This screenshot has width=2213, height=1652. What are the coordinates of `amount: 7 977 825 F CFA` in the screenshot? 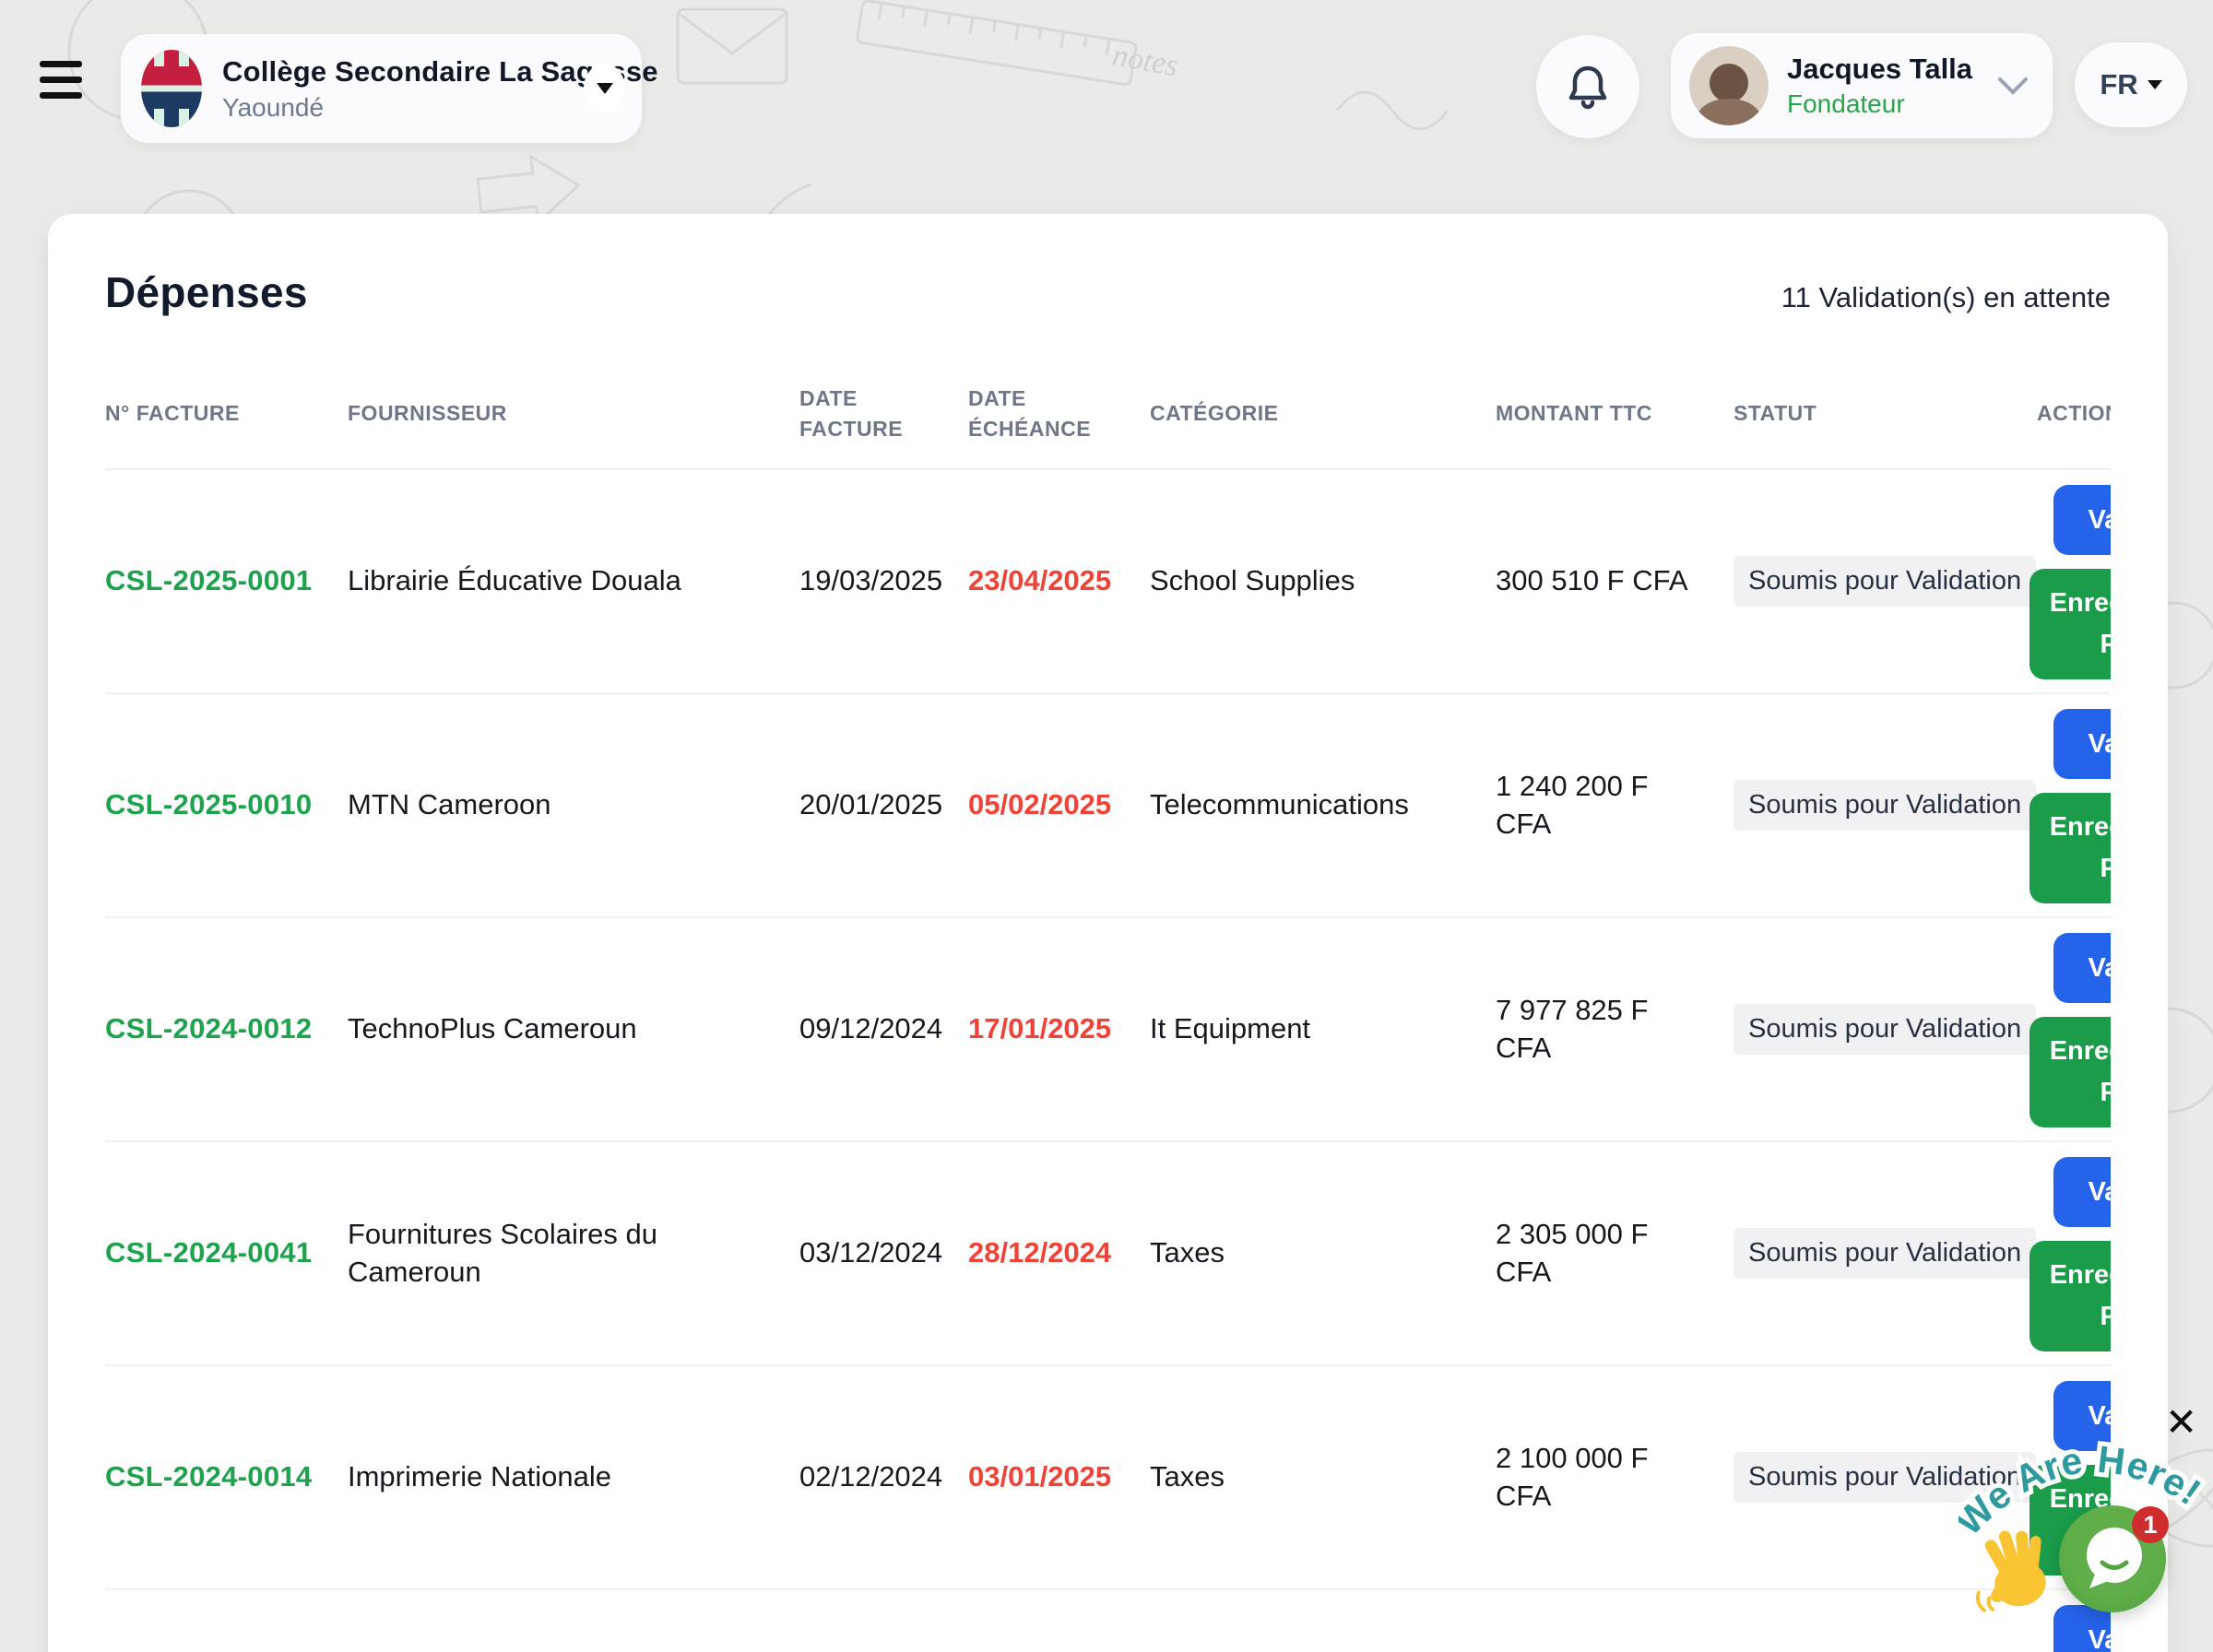 It's located at (1572, 1029).